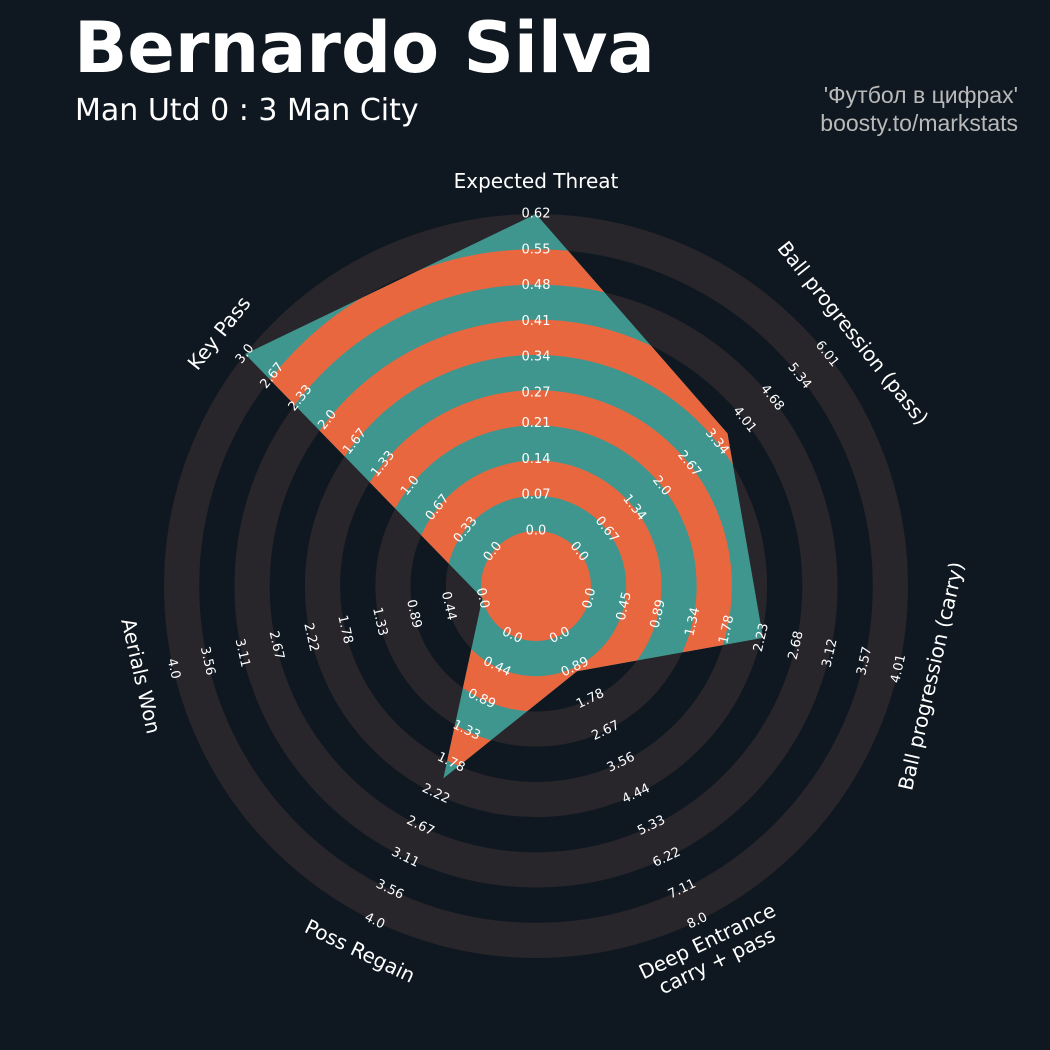 This screenshot has width=1050, height=1050. I want to click on credit: boosty.to/markstats, so click(919, 123).